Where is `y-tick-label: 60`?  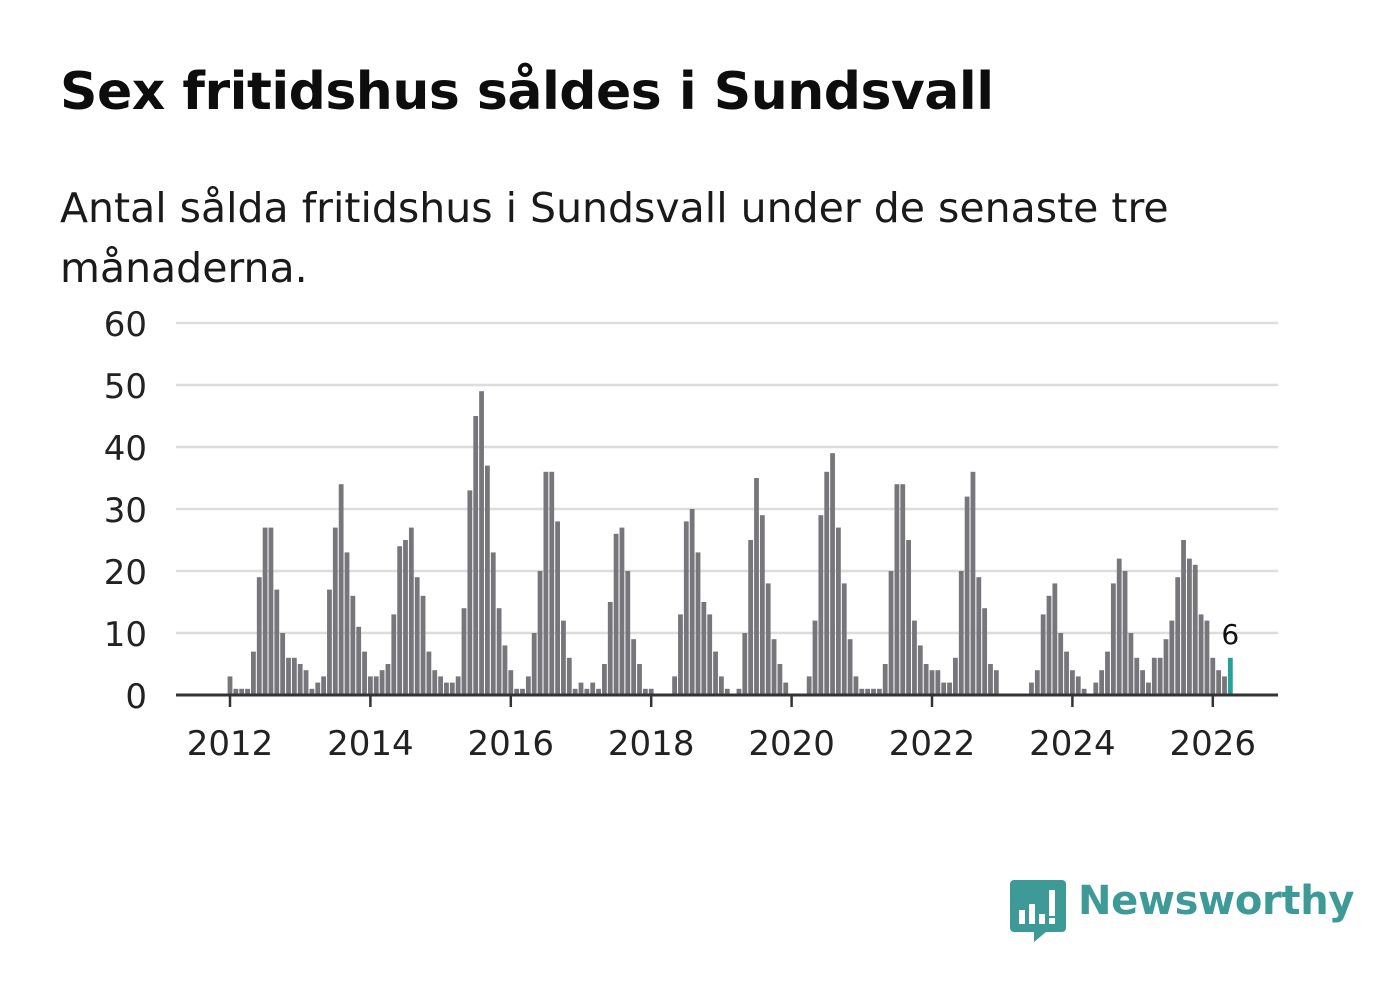 y-tick-label: 60 is located at coordinates (125, 325).